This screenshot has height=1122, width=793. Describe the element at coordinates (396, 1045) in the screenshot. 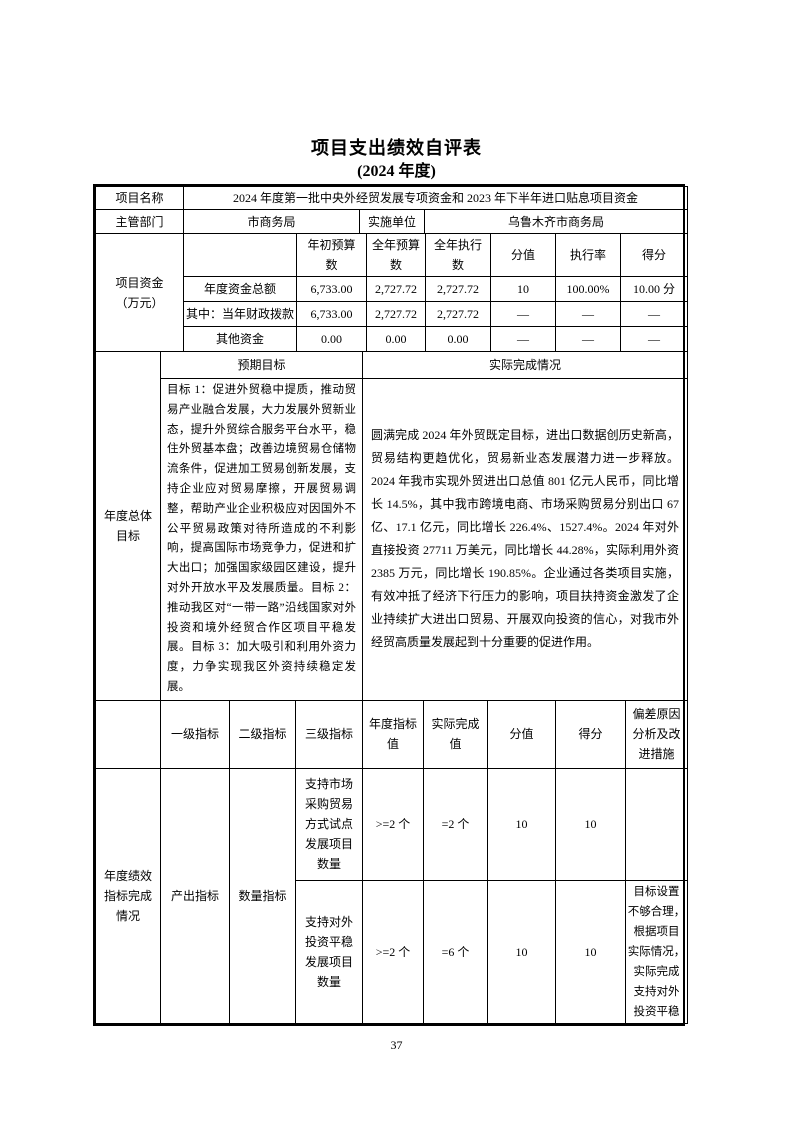

I see `page-number: 37` at that location.